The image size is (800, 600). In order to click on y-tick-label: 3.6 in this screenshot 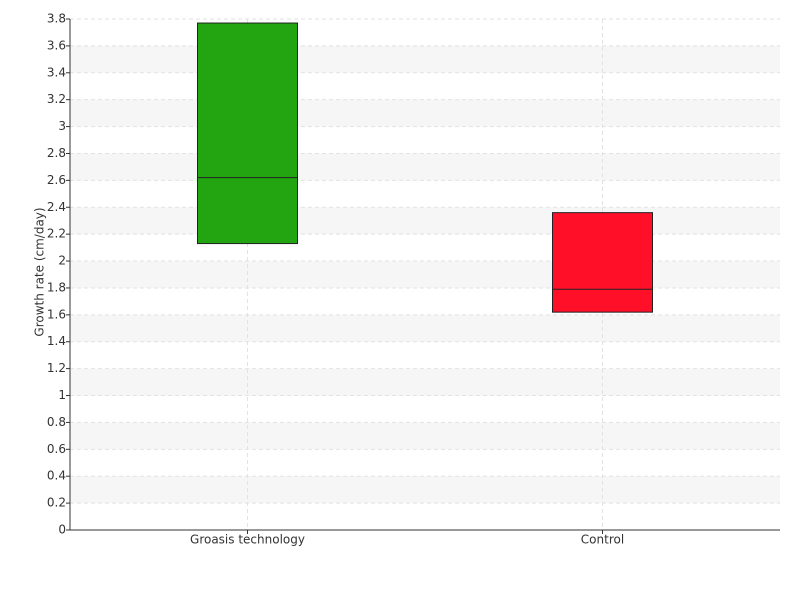, I will do `click(56, 45)`.